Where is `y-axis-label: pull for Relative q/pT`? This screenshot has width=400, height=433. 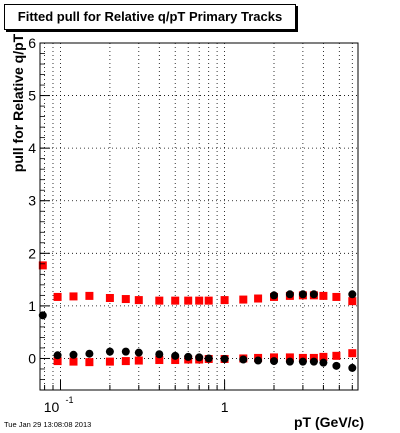
y-axis-label: pull for Relative q/pT is located at coordinates (18, 103).